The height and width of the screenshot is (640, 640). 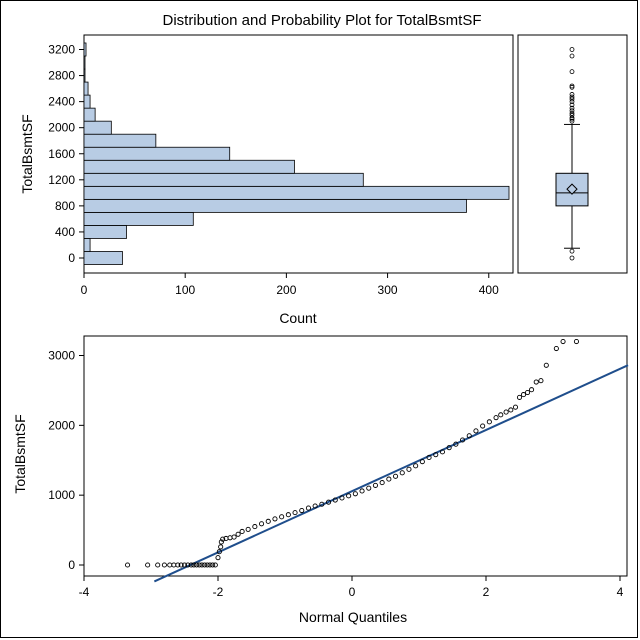 What do you see at coordinates (71, 565) in the screenshot?
I see `qq-y-tick-label: 0` at bounding box center [71, 565].